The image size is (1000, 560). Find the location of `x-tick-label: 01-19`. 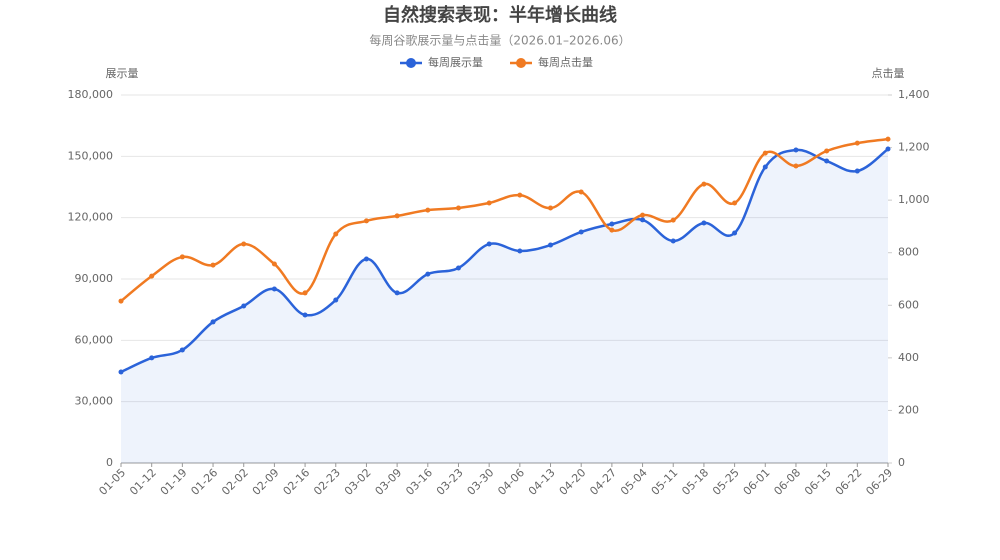

x-tick-label: 01-19 is located at coordinates (174, 482).